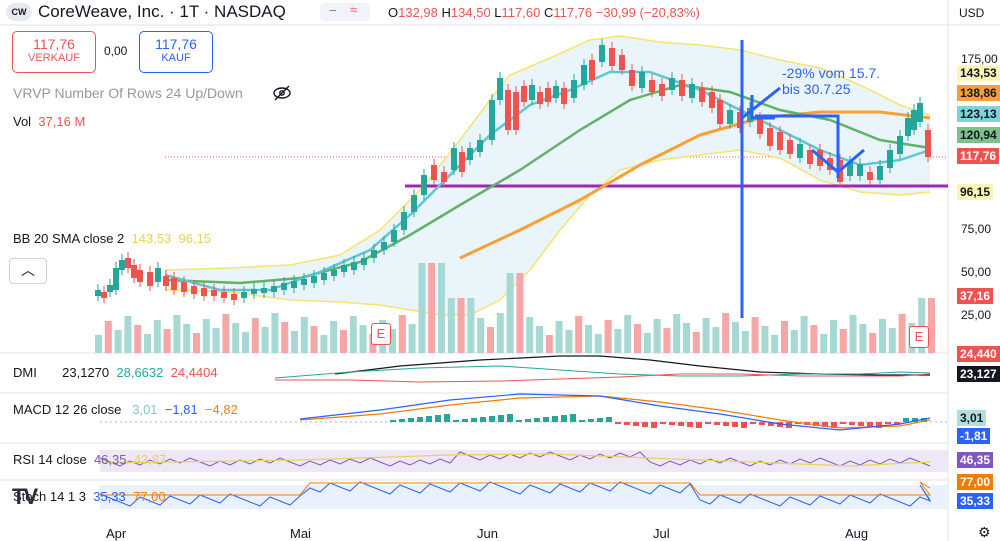 This screenshot has height=541, width=1000. Describe the element at coordinates (86, 372) in the screenshot. I see `dmi-value-1: 23,1270` at that location.